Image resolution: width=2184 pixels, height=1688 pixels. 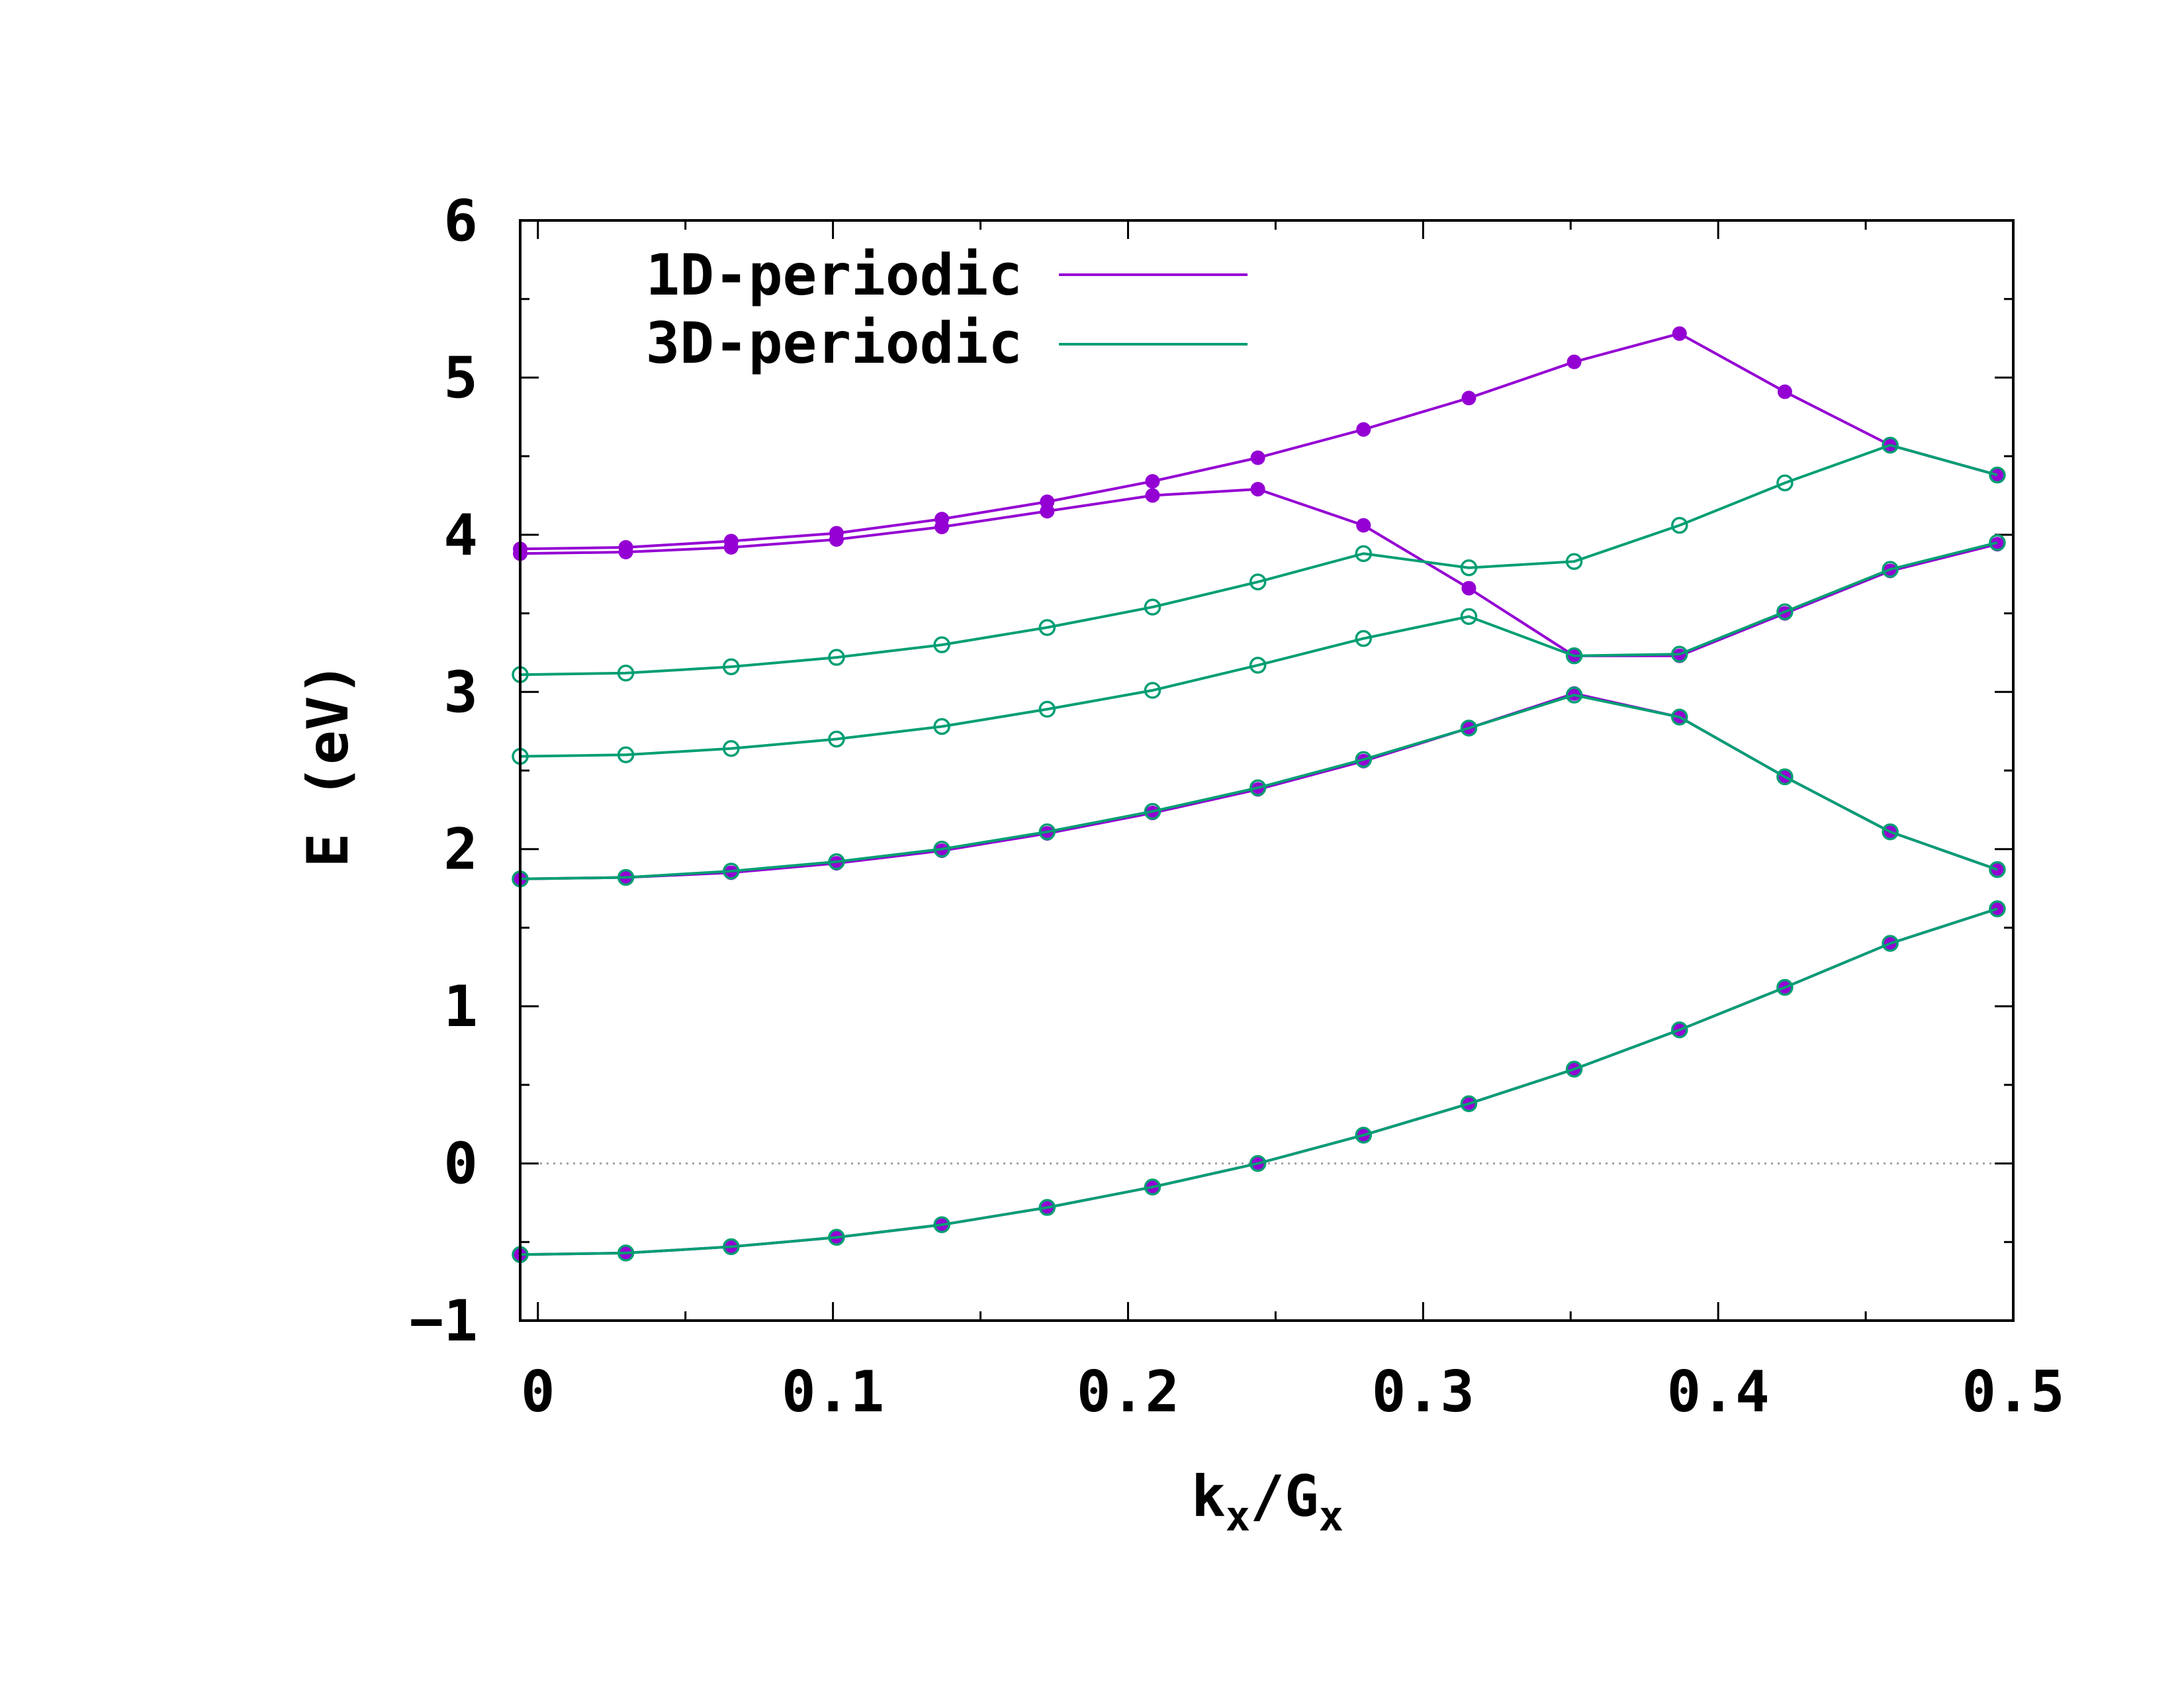 What do you see at coordinates (1128, 1392) in the screenshot?
I see `x-tick-label: 0.2` at bounding box center [1128, 1392].